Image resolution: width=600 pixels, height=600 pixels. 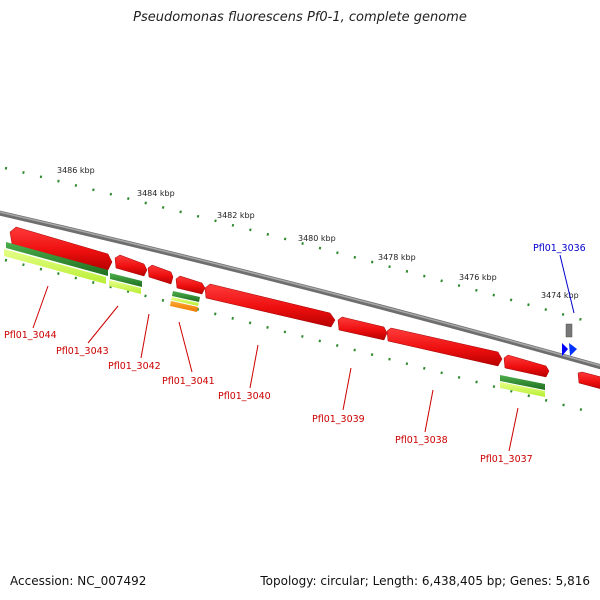 I want to click on blue-arrow-left, so click(x=565, y=349).